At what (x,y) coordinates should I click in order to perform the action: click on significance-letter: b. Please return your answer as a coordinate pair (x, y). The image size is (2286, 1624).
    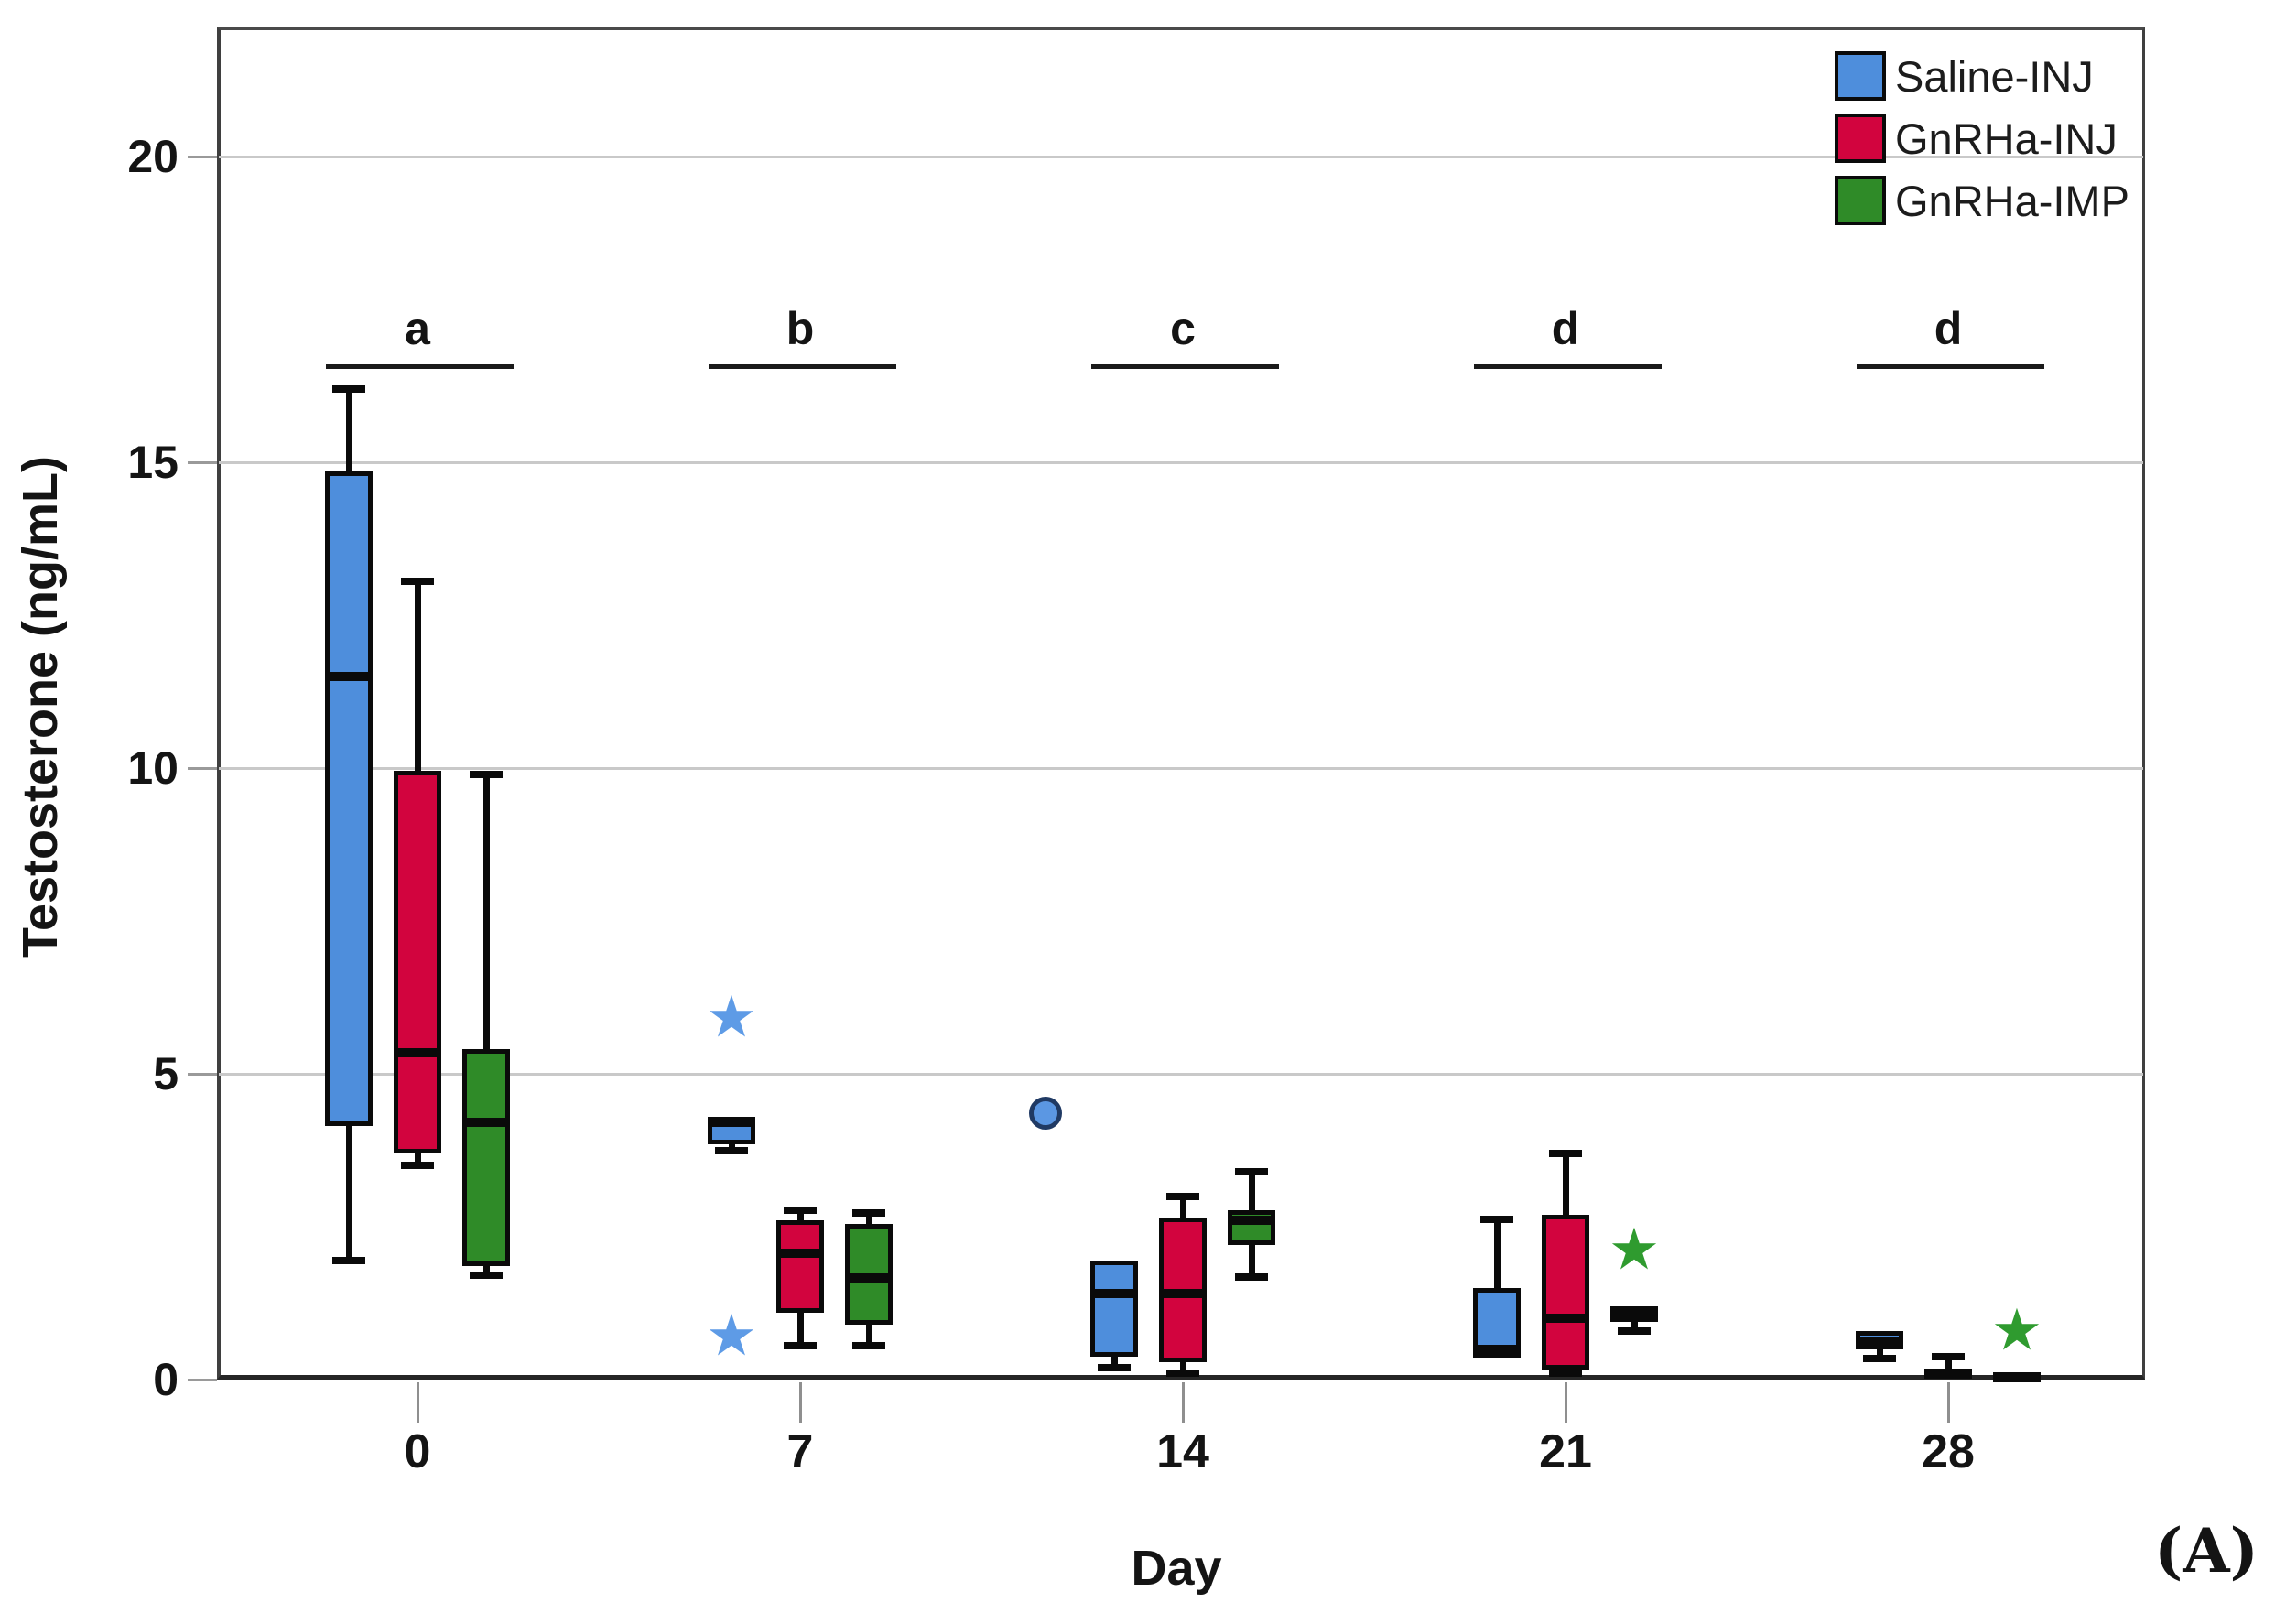
    Looking at the image, I should click on (800, 329).